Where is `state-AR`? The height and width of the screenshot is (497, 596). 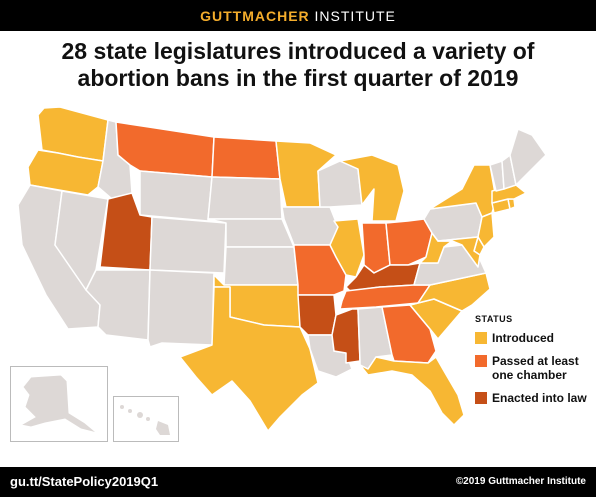
state-AR is located at coordinates (317, 315).